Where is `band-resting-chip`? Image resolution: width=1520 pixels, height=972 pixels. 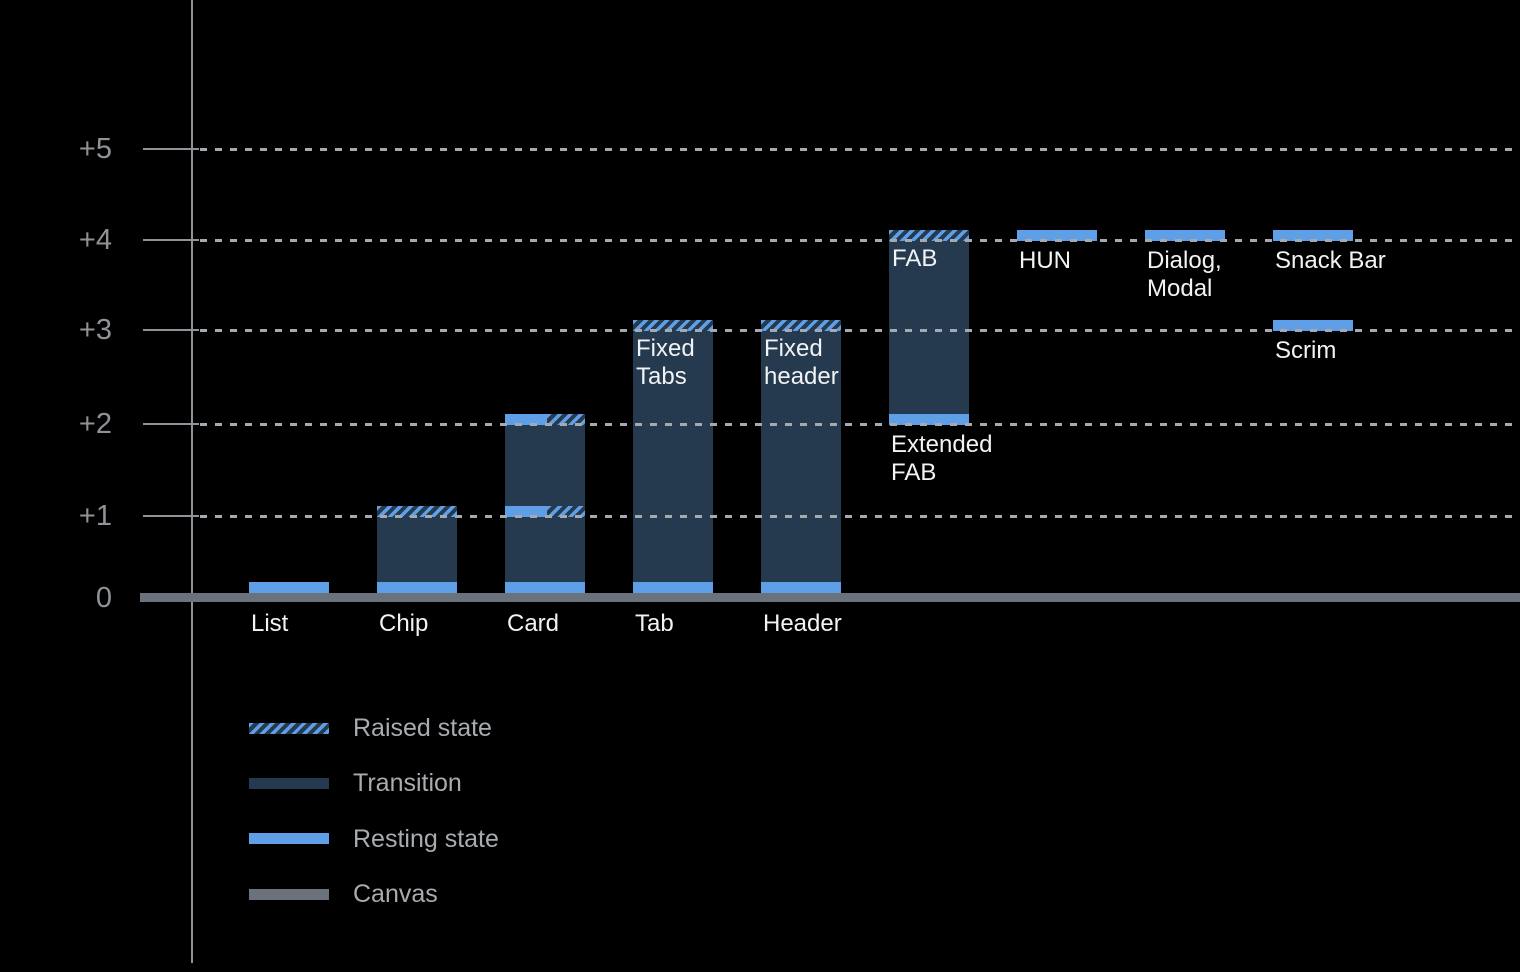
band-resting-chip is located at coordinates (417, 587).